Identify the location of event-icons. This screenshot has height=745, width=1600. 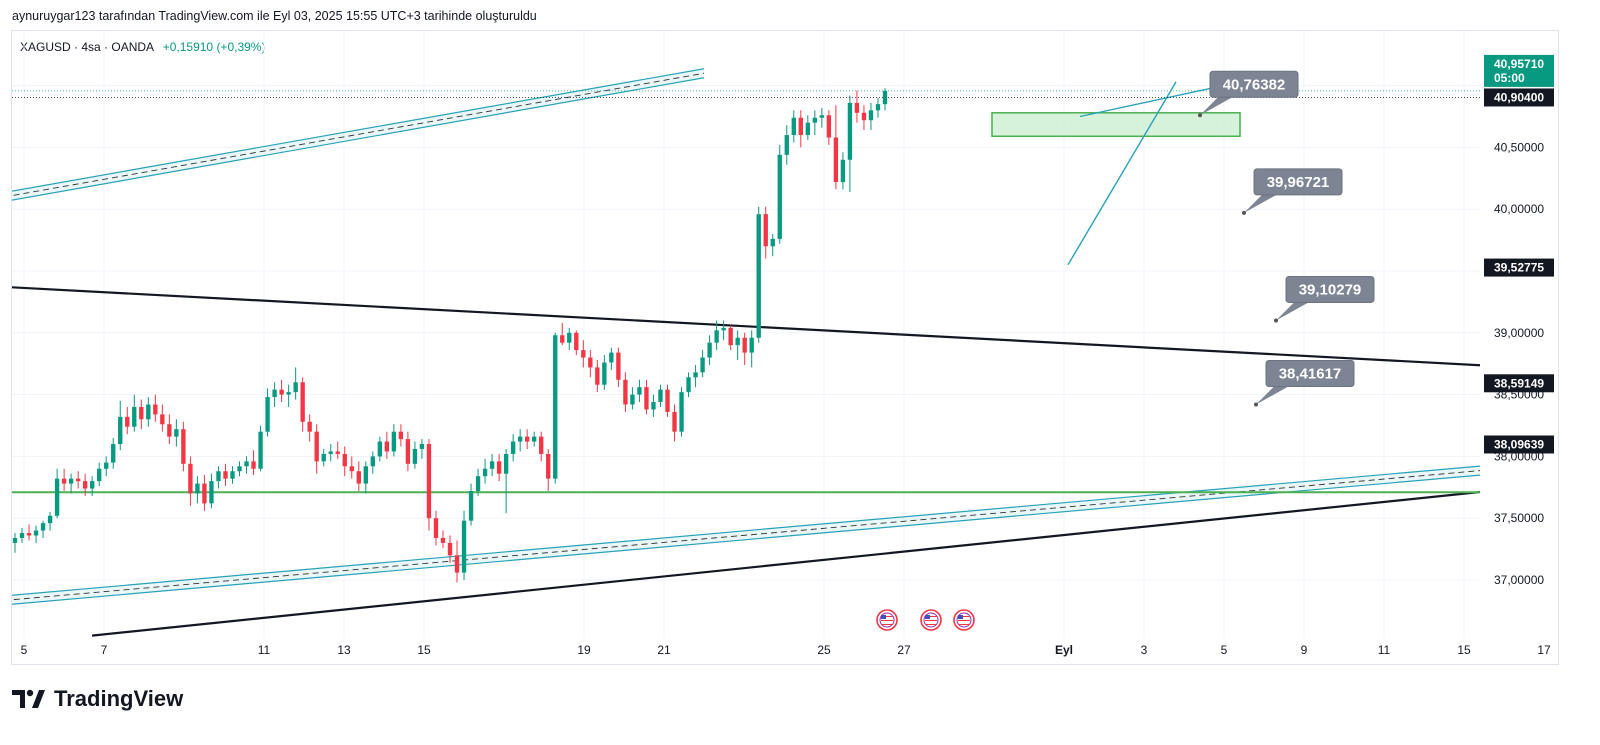
(925, 620).